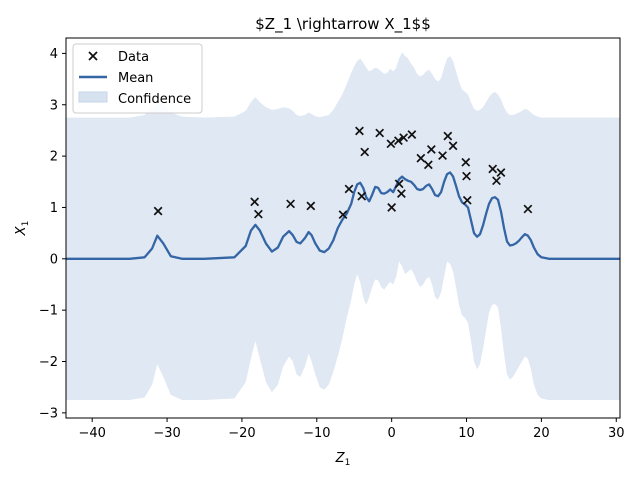 The image size is (640, 480). I want to click on x-tick-label: 30, so click(616, 433).